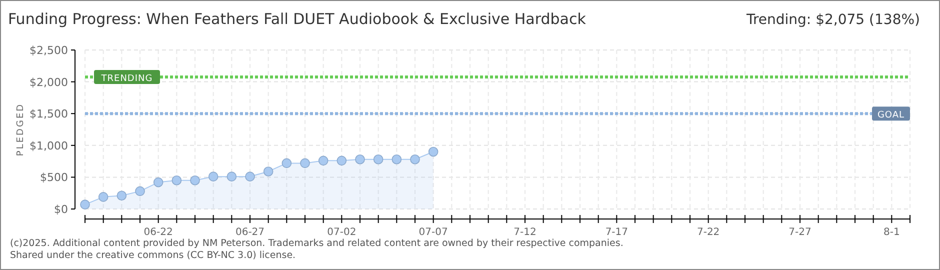 Image resolution: width=940 pixels, height=270 pixels. Describe the element at coordinates (708, 232) in the screenshot. I see `x-tick-label: 7-22` at that location.